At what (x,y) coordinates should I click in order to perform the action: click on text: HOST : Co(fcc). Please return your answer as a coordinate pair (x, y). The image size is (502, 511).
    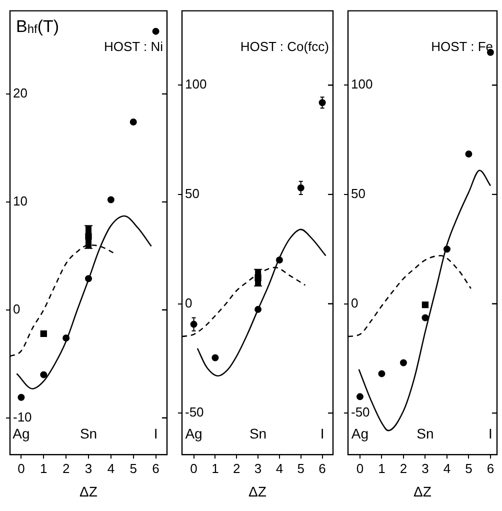
    Looking at the image, I should click on (284, 46).